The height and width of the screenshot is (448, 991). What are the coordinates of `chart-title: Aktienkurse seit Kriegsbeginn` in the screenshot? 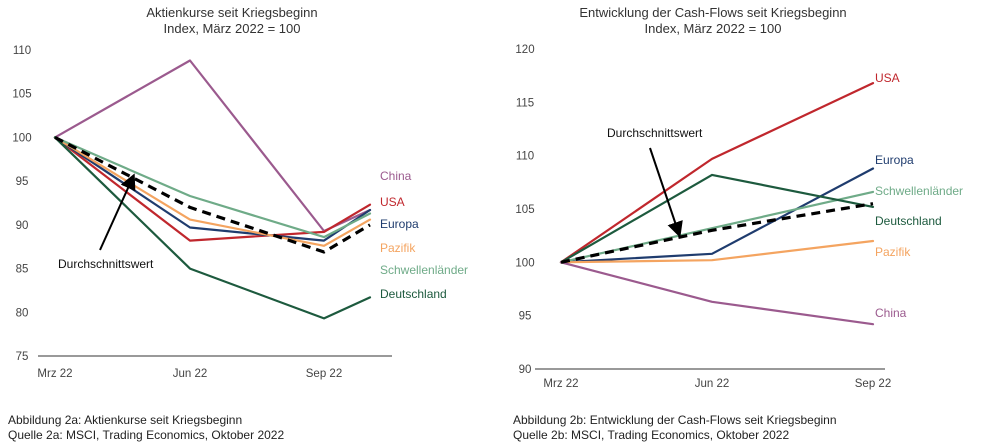 It's located at (231, 12).